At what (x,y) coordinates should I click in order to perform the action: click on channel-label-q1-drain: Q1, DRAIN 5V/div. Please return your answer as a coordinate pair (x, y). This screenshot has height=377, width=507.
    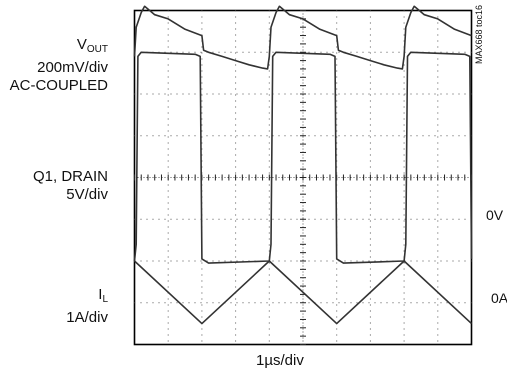
    Looking at the image, I should click on (54, 186).